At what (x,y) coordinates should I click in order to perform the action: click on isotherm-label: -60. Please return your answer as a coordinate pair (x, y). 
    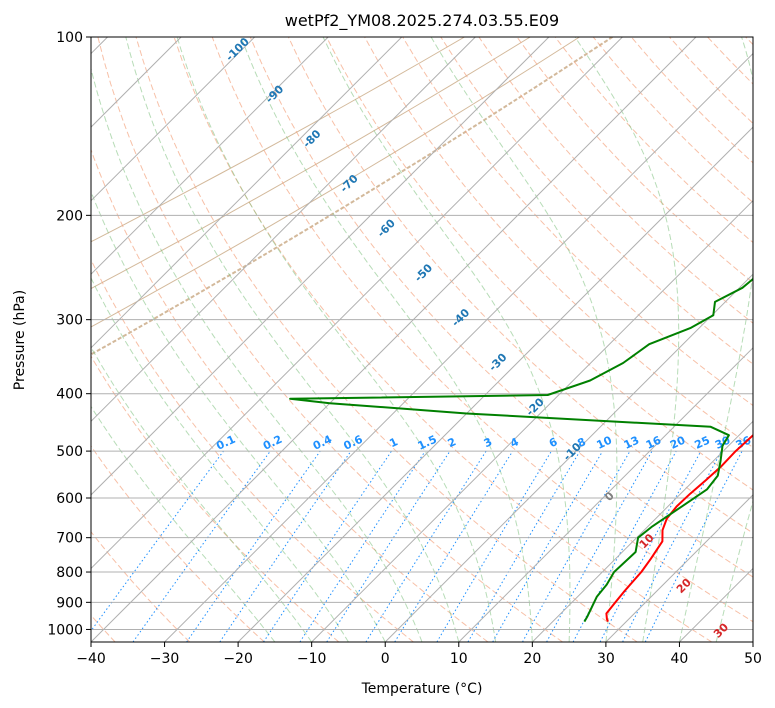
    Looking at the image, I should click on (386, 227).